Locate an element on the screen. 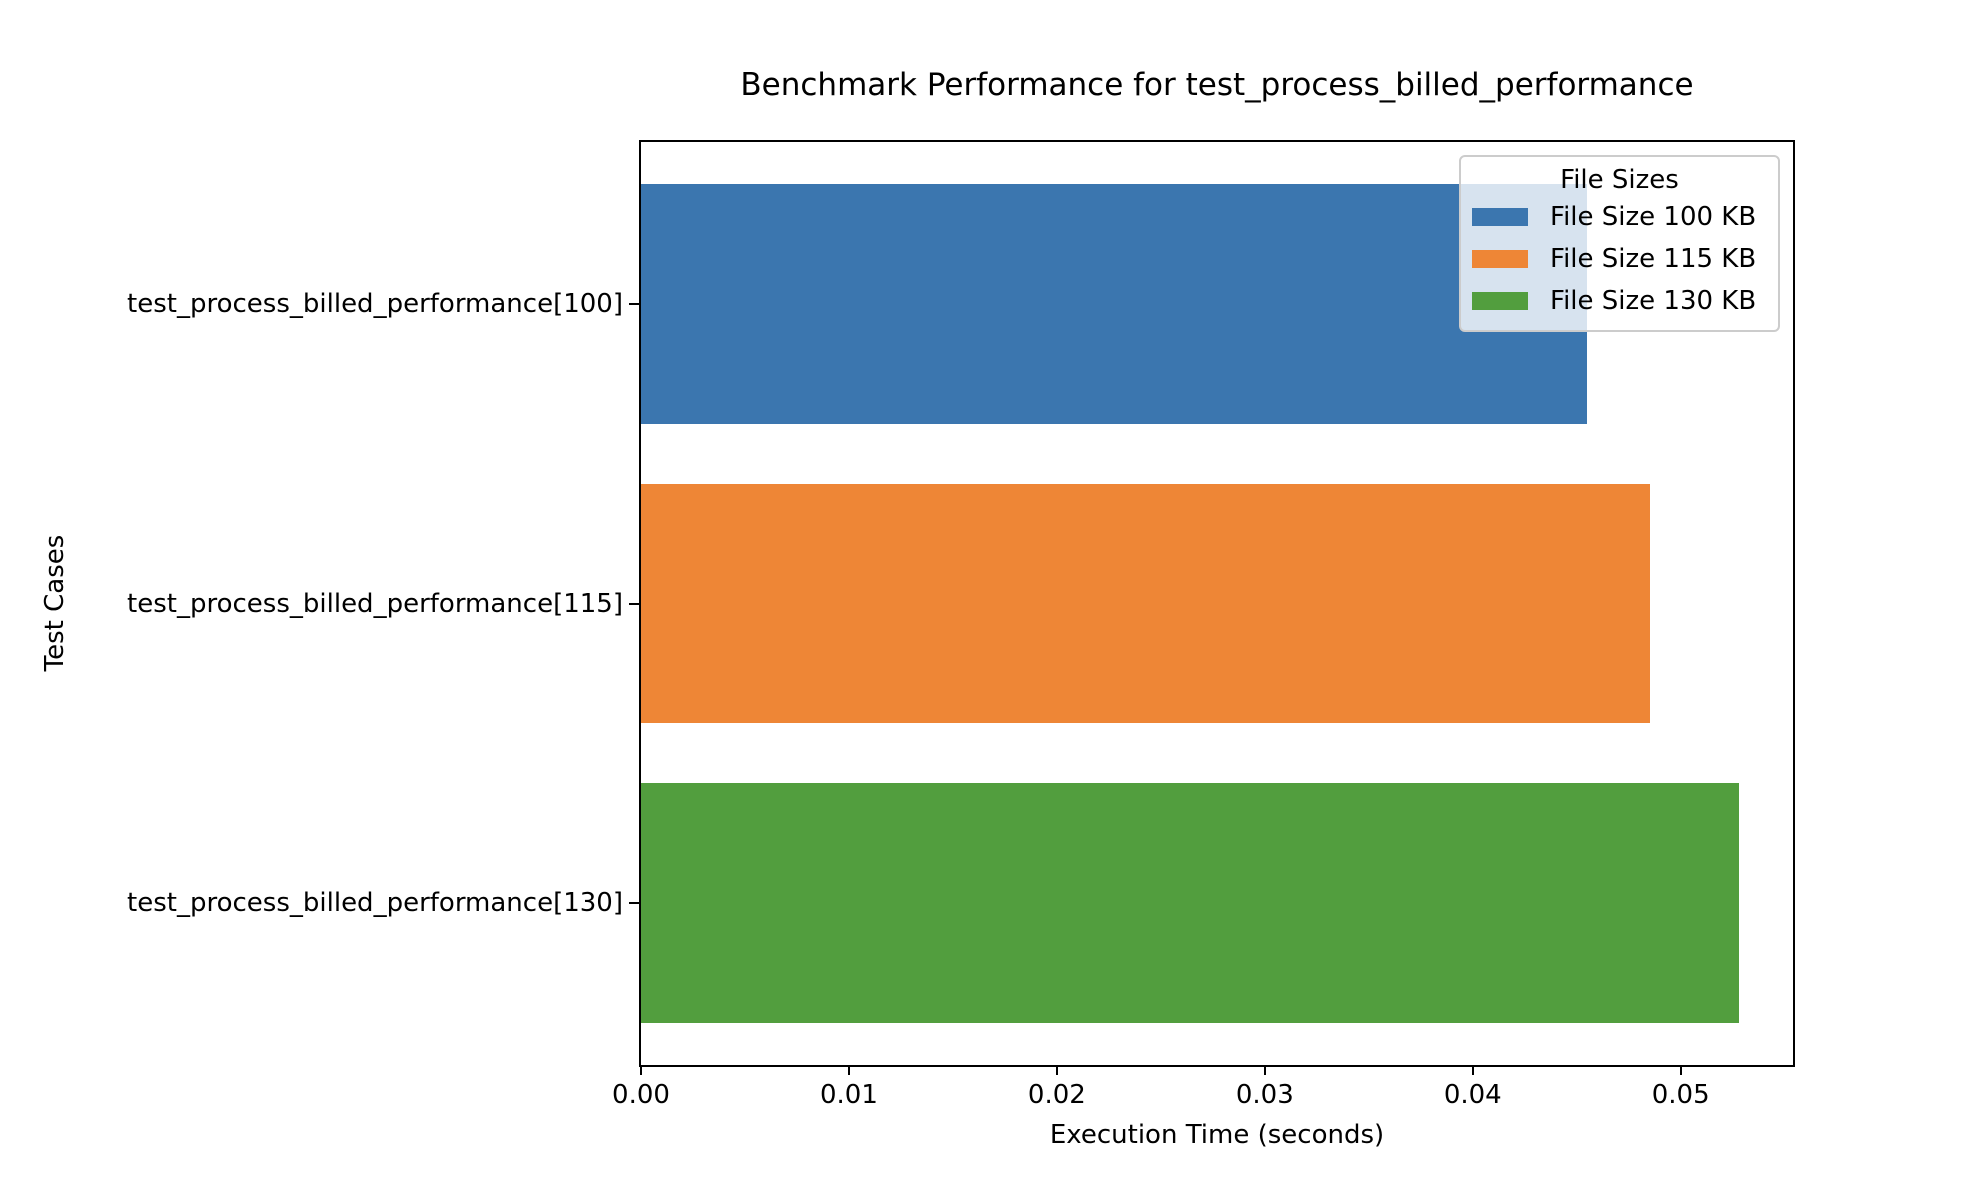 Image resolution: width=1982 pixels, height=1194 pixels. x-tick-label: 0.04 is located at coordinates (1472, 1095).